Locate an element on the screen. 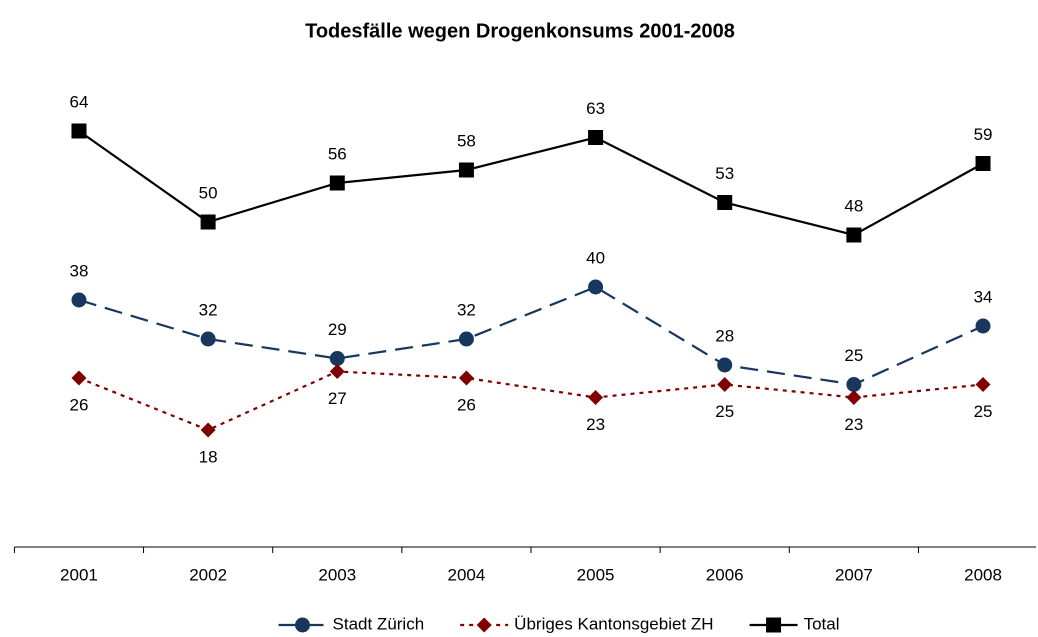 The height and width of the screenshot is (637, 1038). data-label: 40 is located at coordinates (595, 257).